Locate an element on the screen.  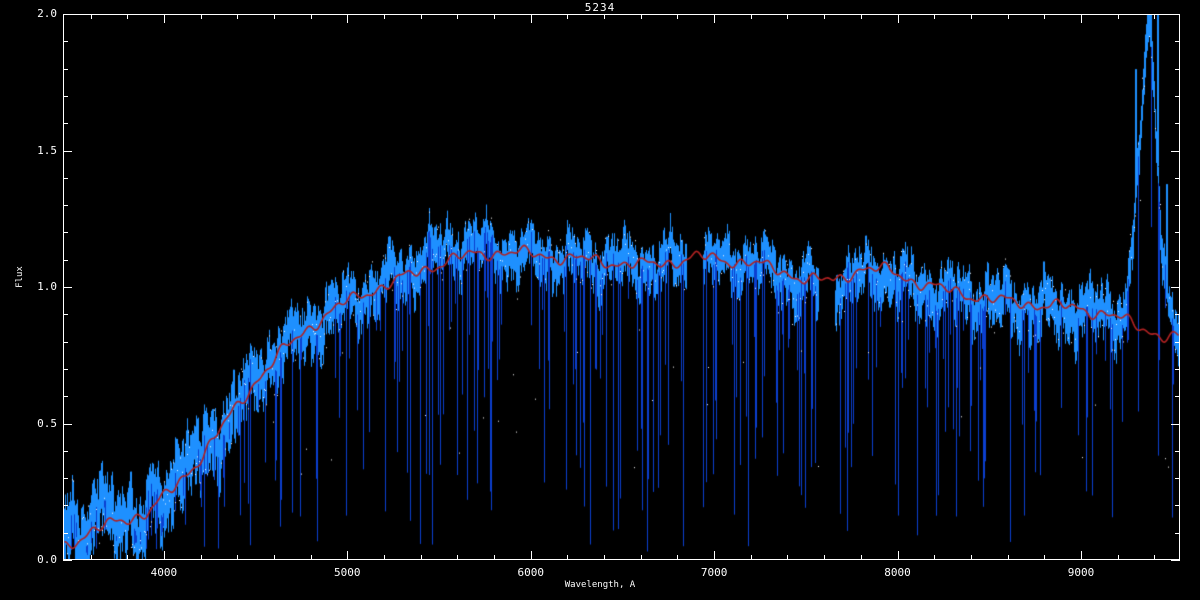
y-tick-label: 0.5 is located at coordinates (47, 423).